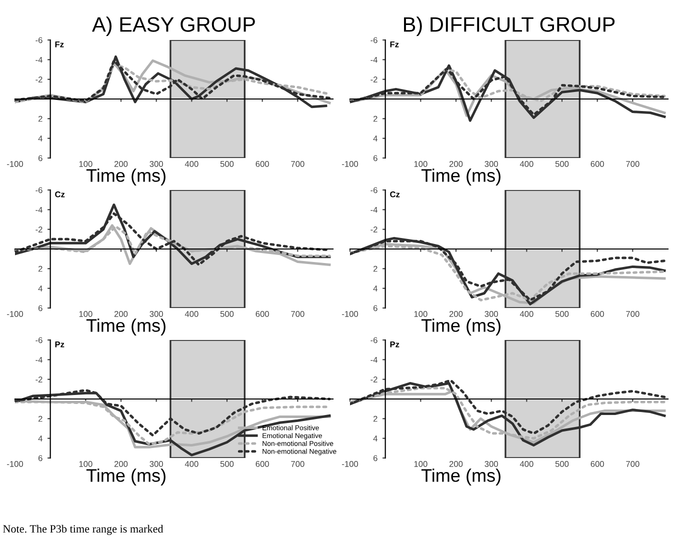 The height and width of the screenshot is (549, 677). Describe the element at coordinates (509, 26) in the screenshot. I see `chart-title: B) DIFFICULT GROUP` at that location.